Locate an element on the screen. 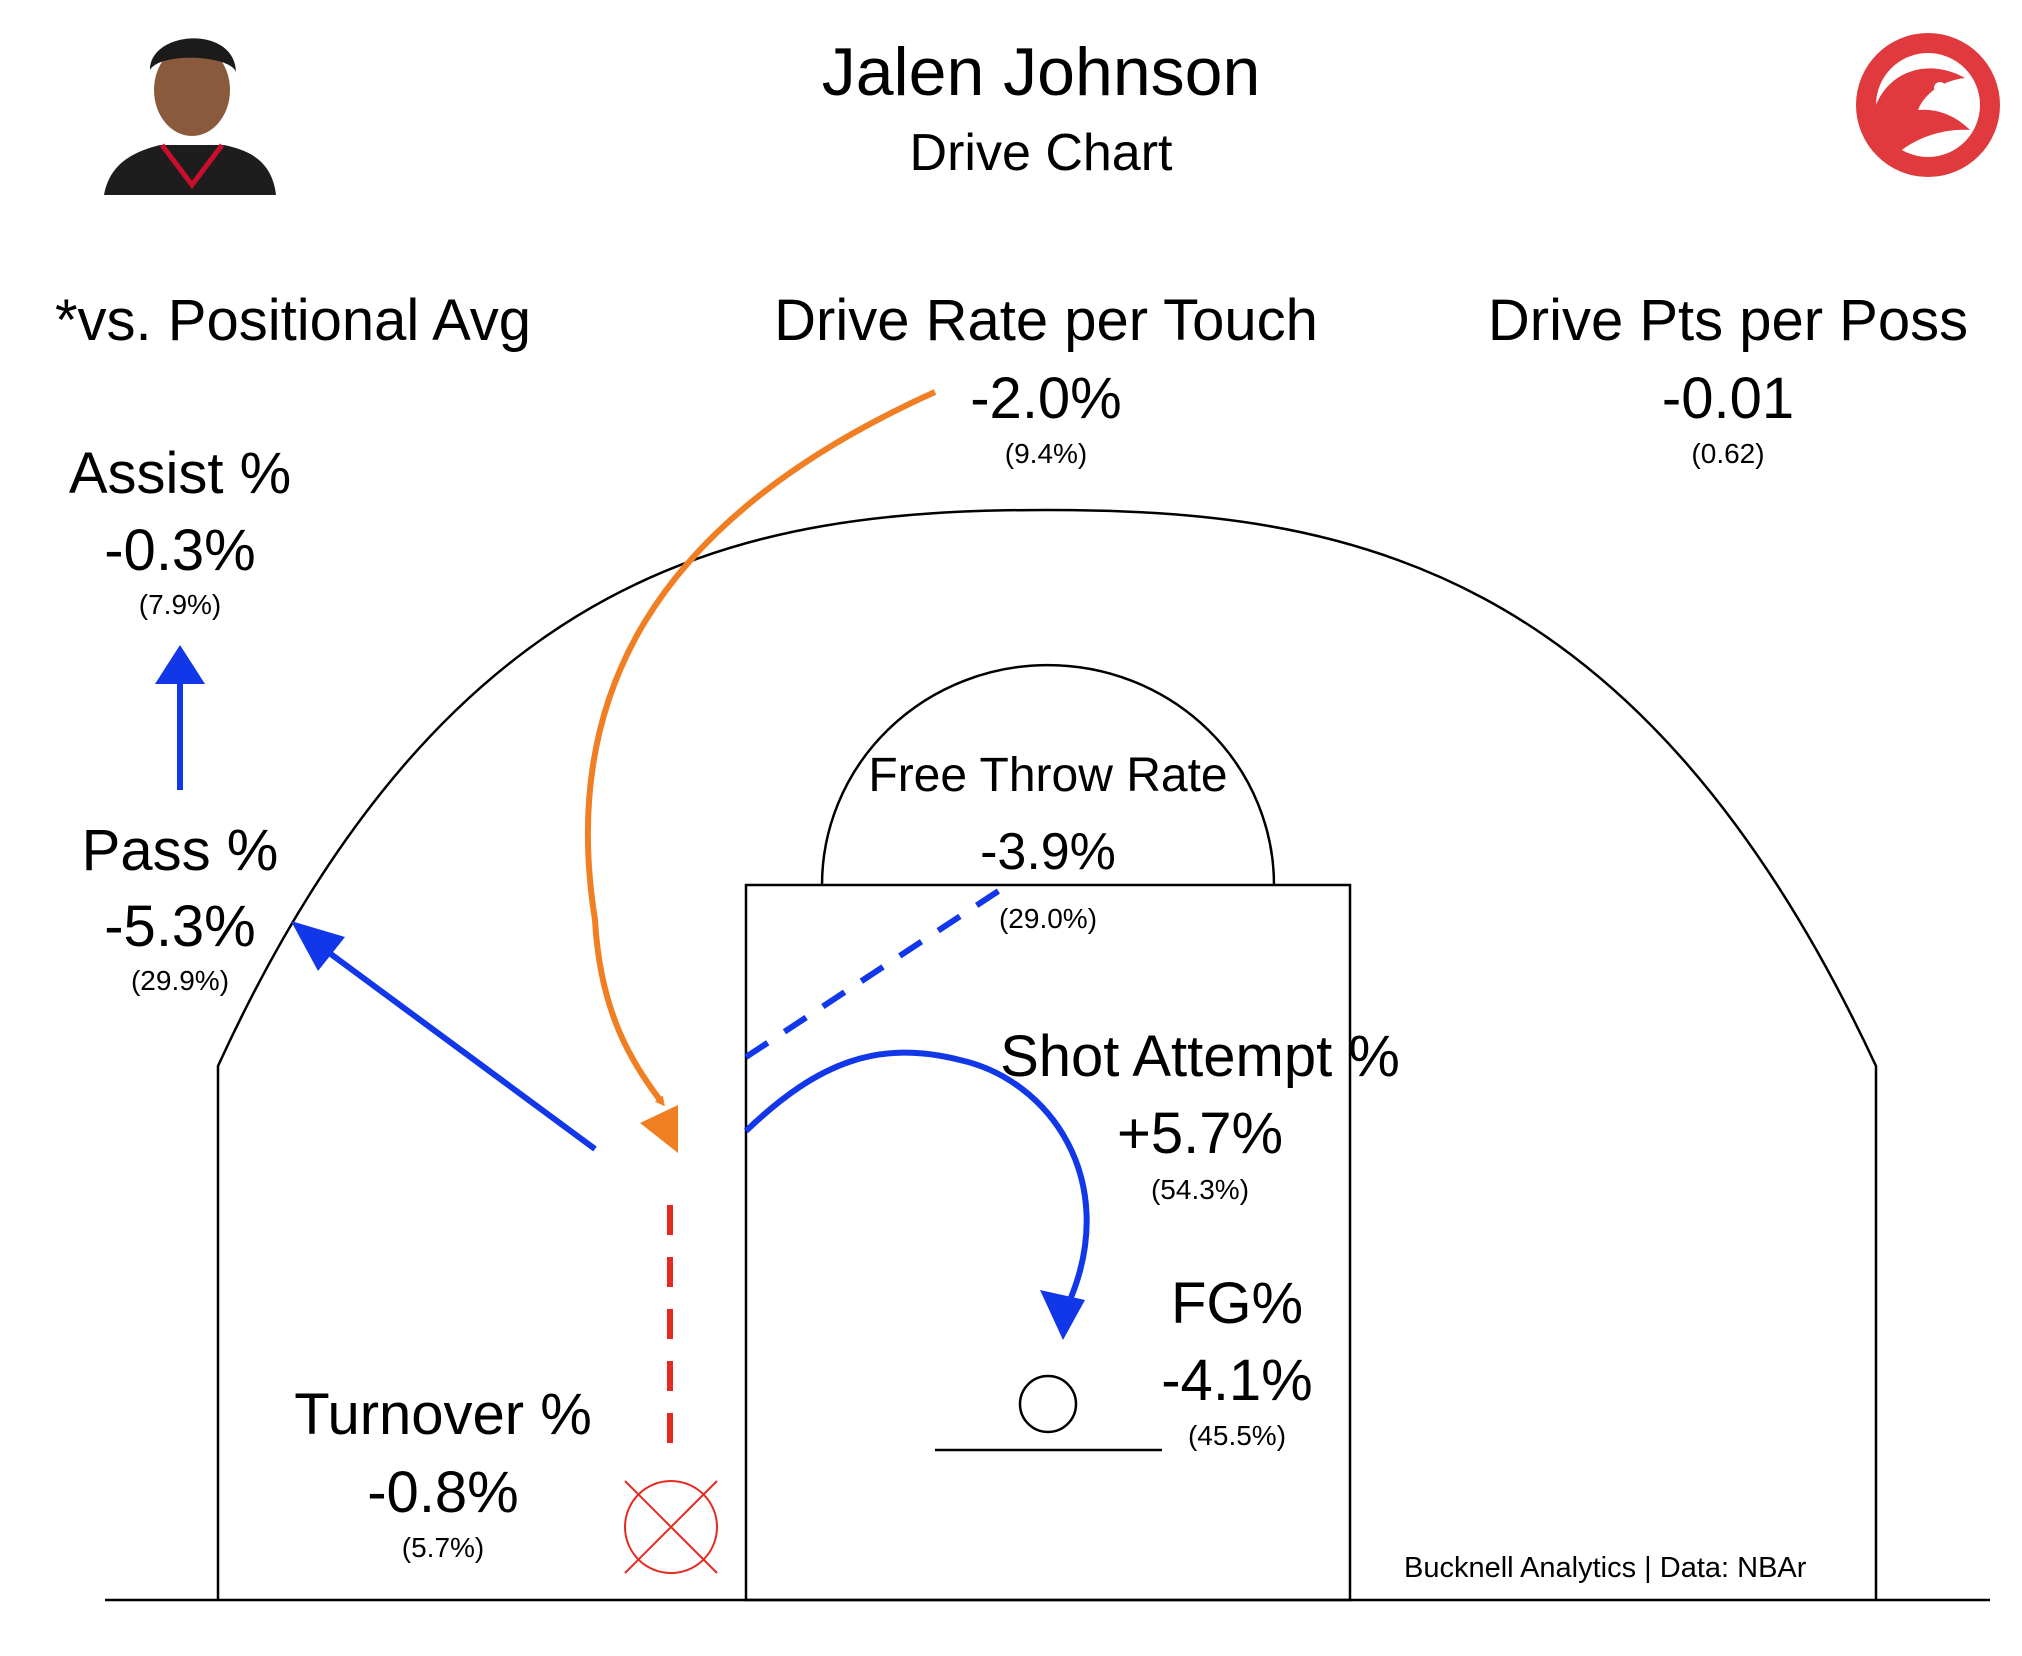 This screenshot has width=2022, height=1656. turnover-label: Turnover % is located at coordinates (443, 1414).